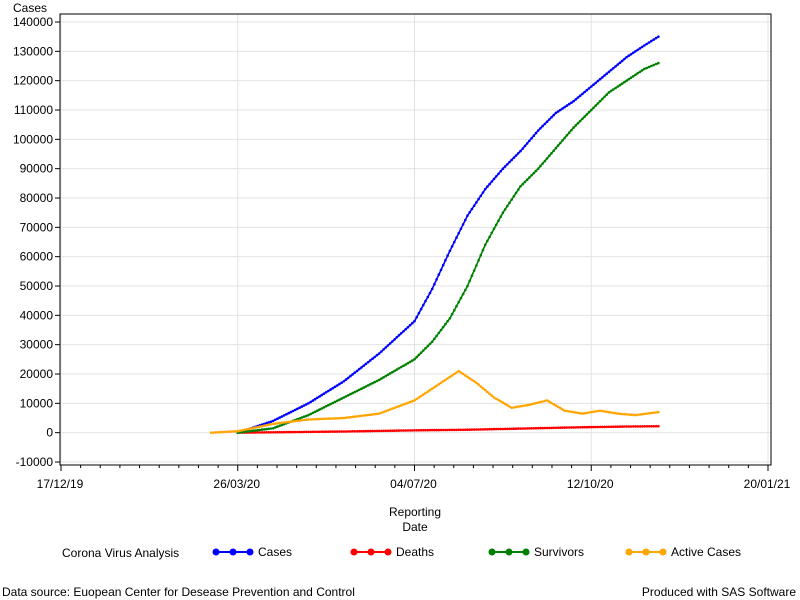  Describe the element at coordinates (33, 81) in the screenshot. I see `y-tick-label: 120000` at that location.